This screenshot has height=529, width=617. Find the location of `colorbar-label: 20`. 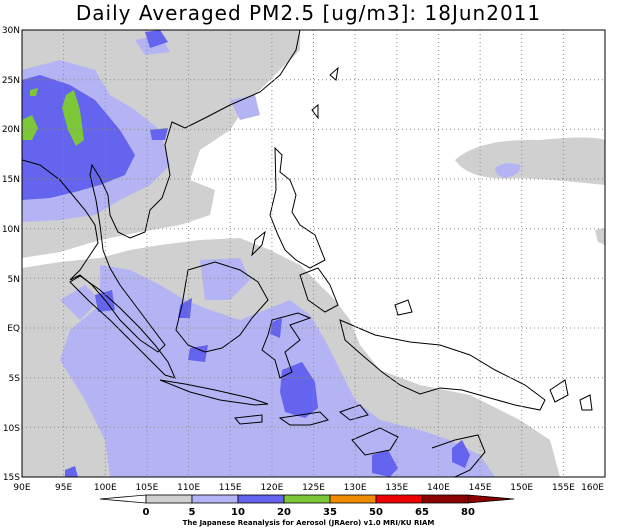

colorbar-label: 20 is located at coordinates (284, 512).